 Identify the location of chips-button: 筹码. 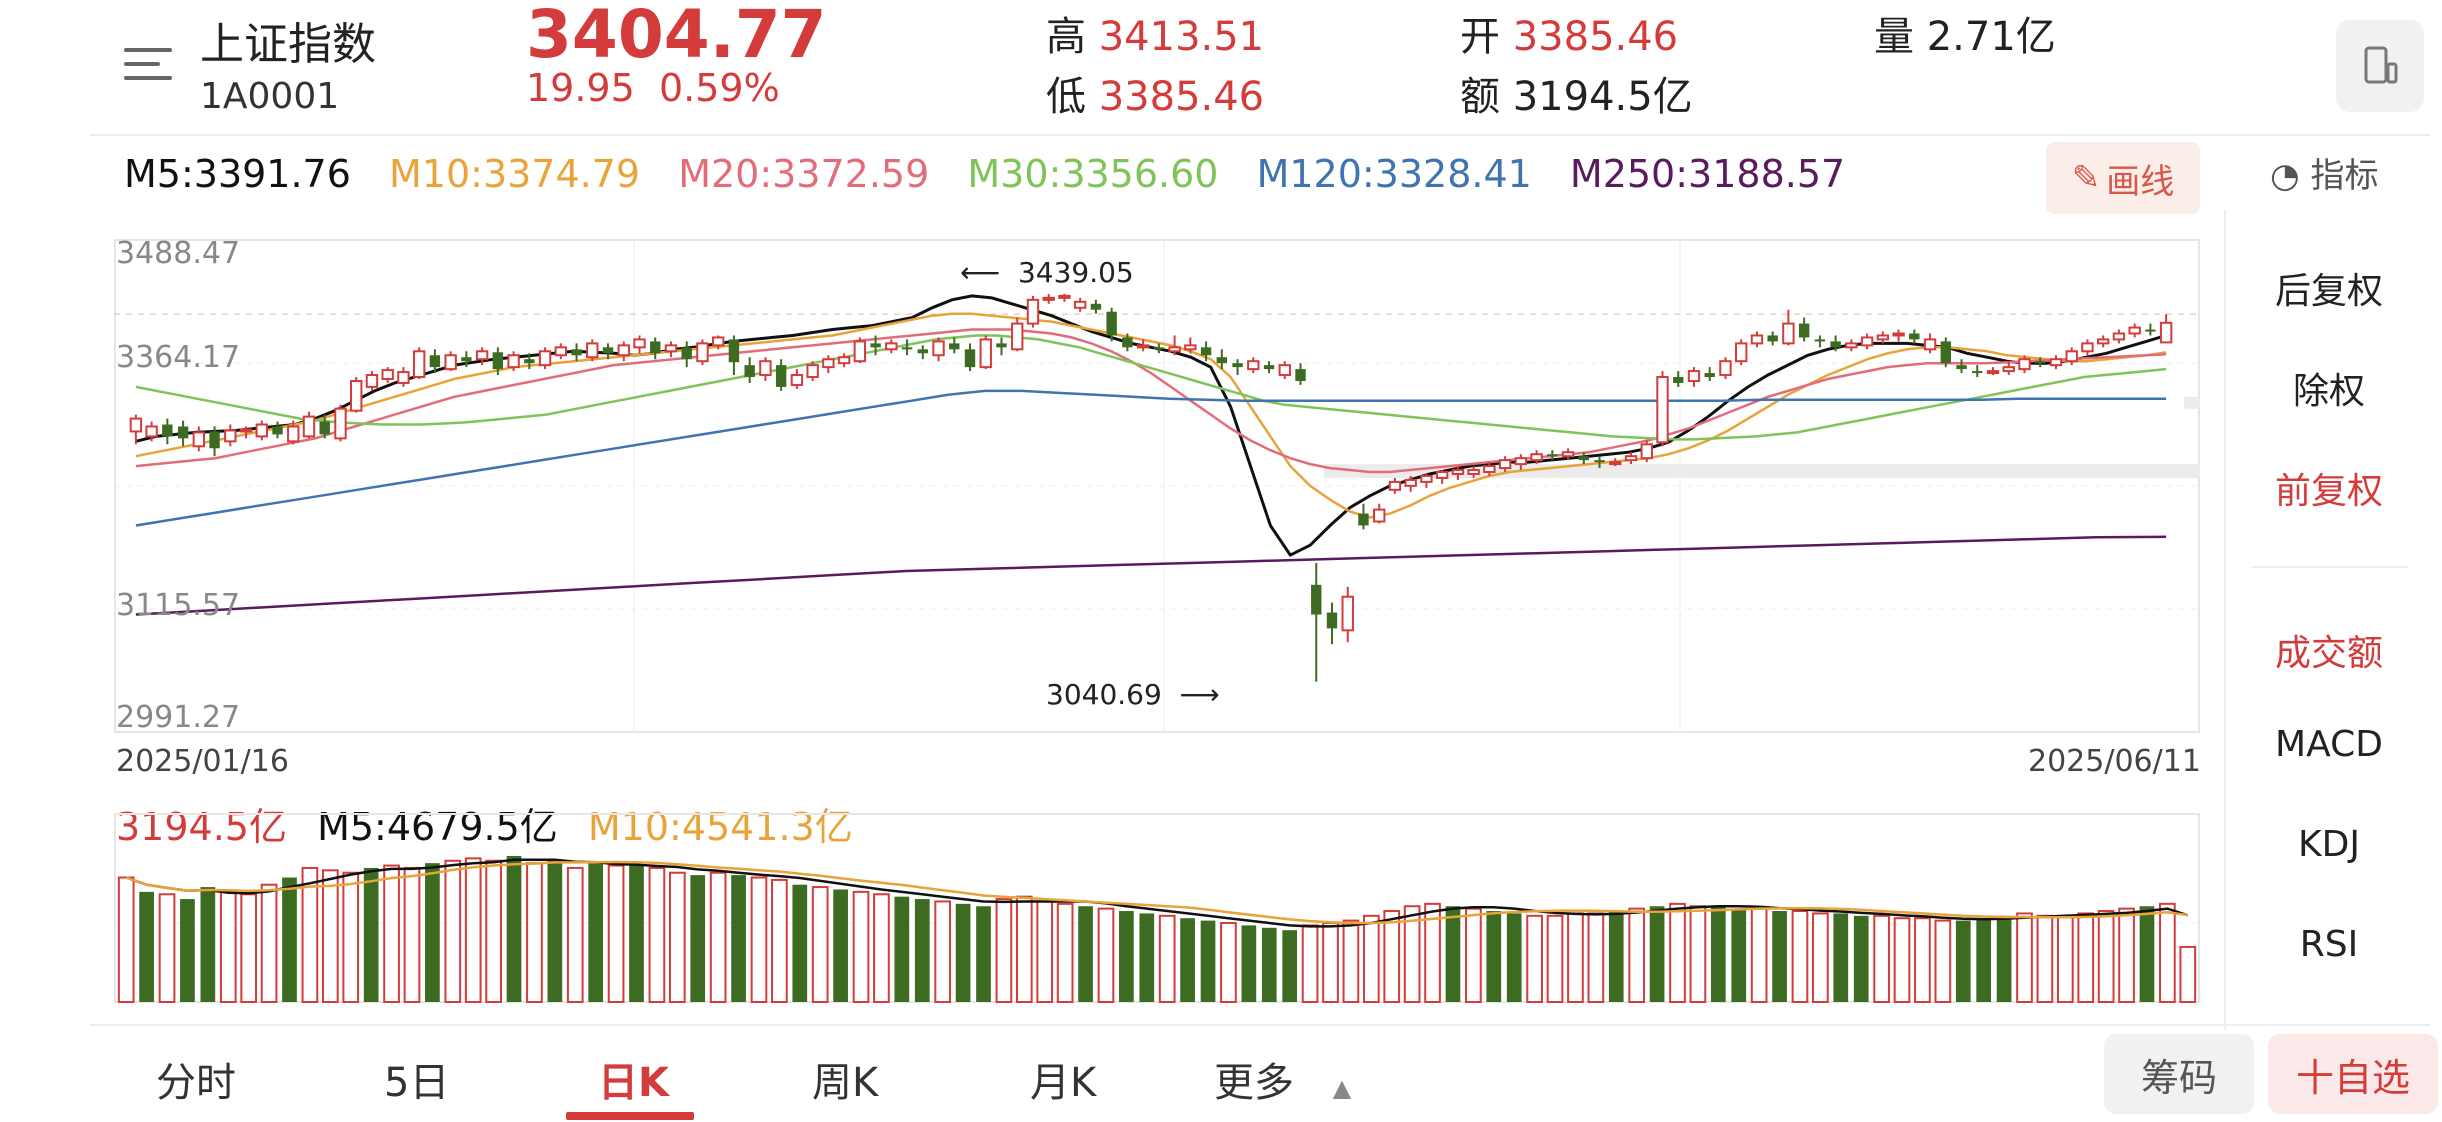
(2179, 1074).